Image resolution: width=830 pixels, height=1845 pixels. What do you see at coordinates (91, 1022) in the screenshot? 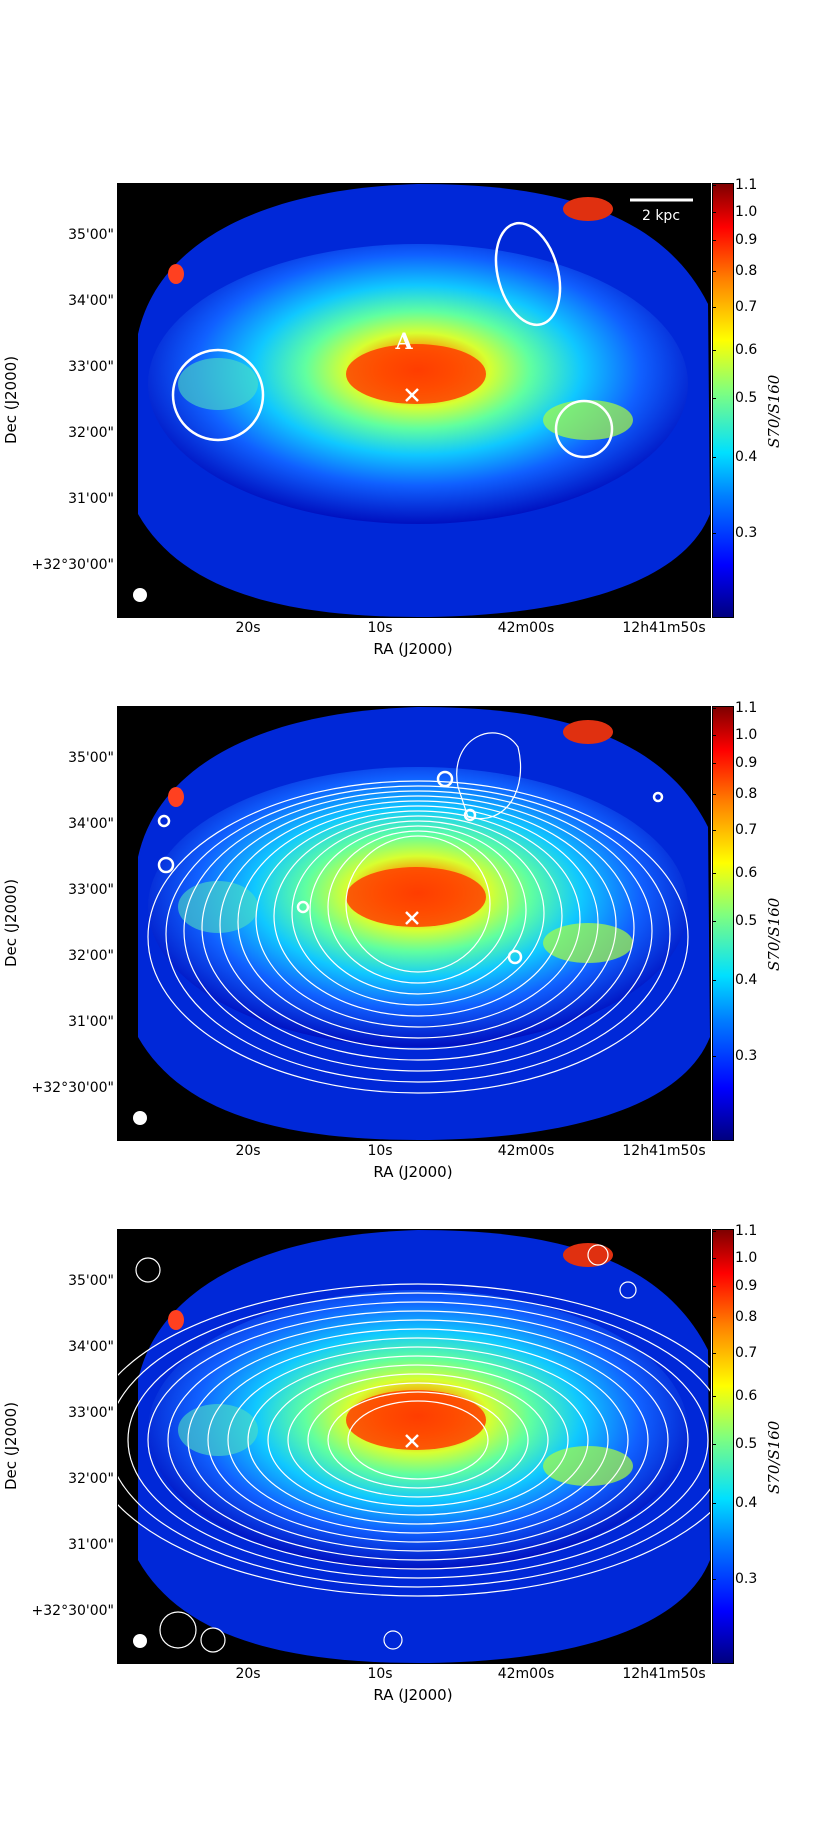
I see `y-tick-label: 31'00"` at bounding box center [91, 1022].